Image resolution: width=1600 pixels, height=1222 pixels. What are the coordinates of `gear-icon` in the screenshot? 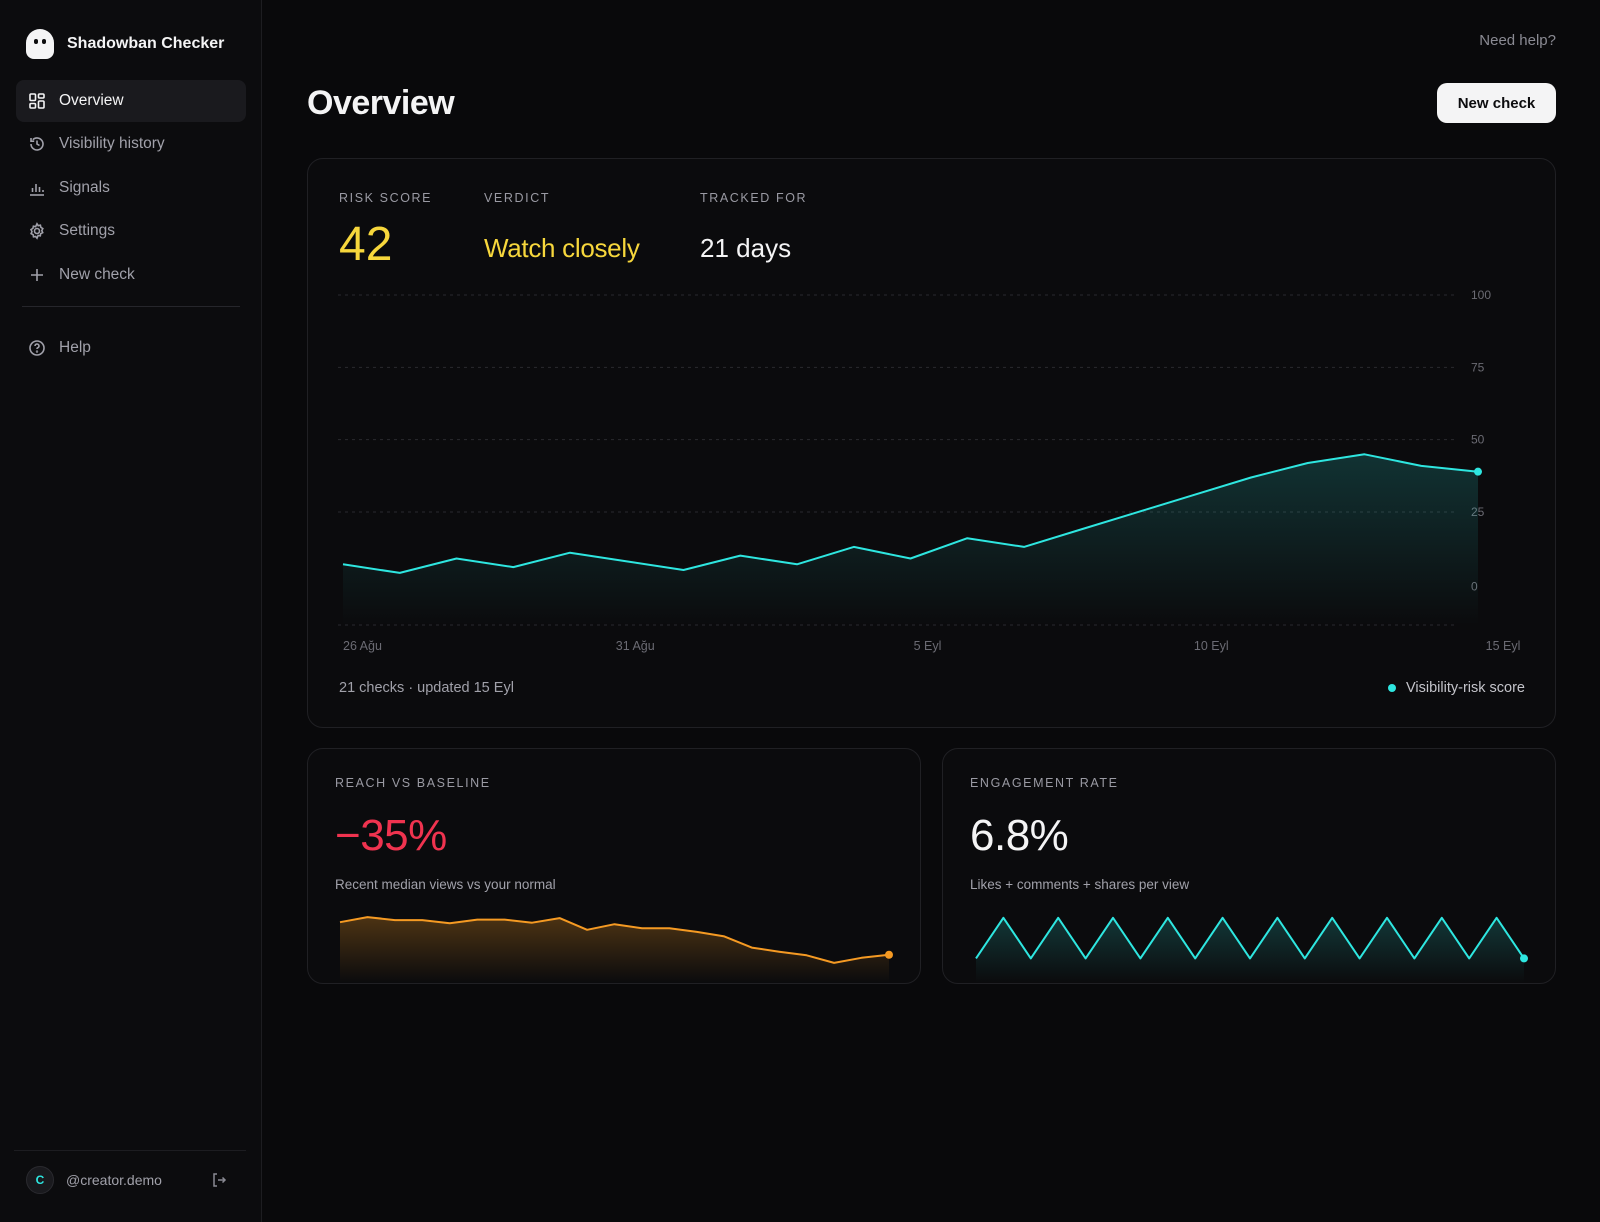 It's located at (37, 231).